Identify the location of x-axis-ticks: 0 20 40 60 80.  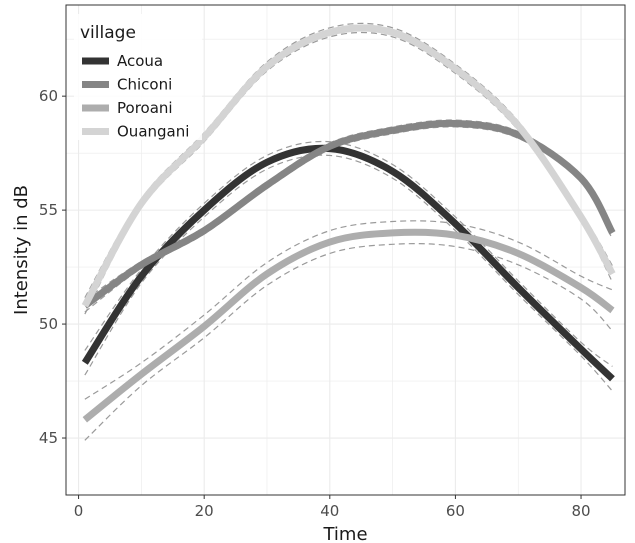
(332, 507).